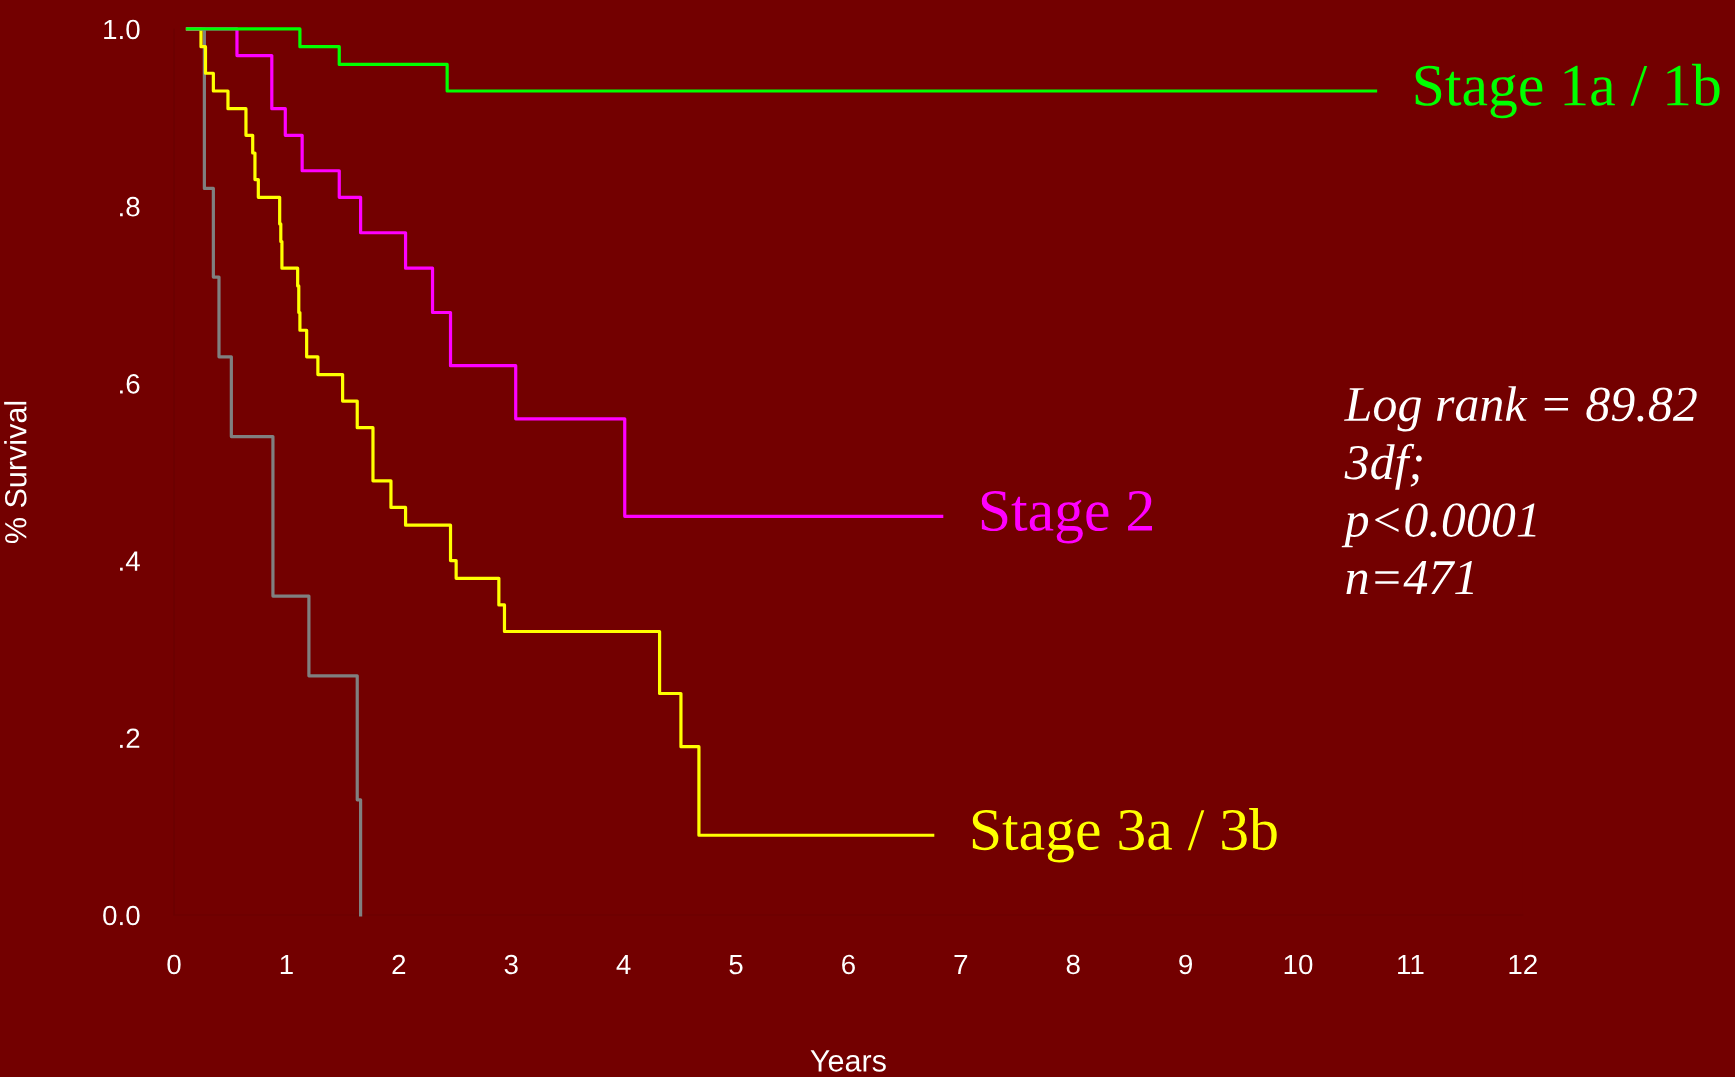 This screenshot has height=1077, width=1735. What do you see at coordinates (399, 964) in the screenshot?
I see `x-tick-label: 2` at bounding box center [399, 964].